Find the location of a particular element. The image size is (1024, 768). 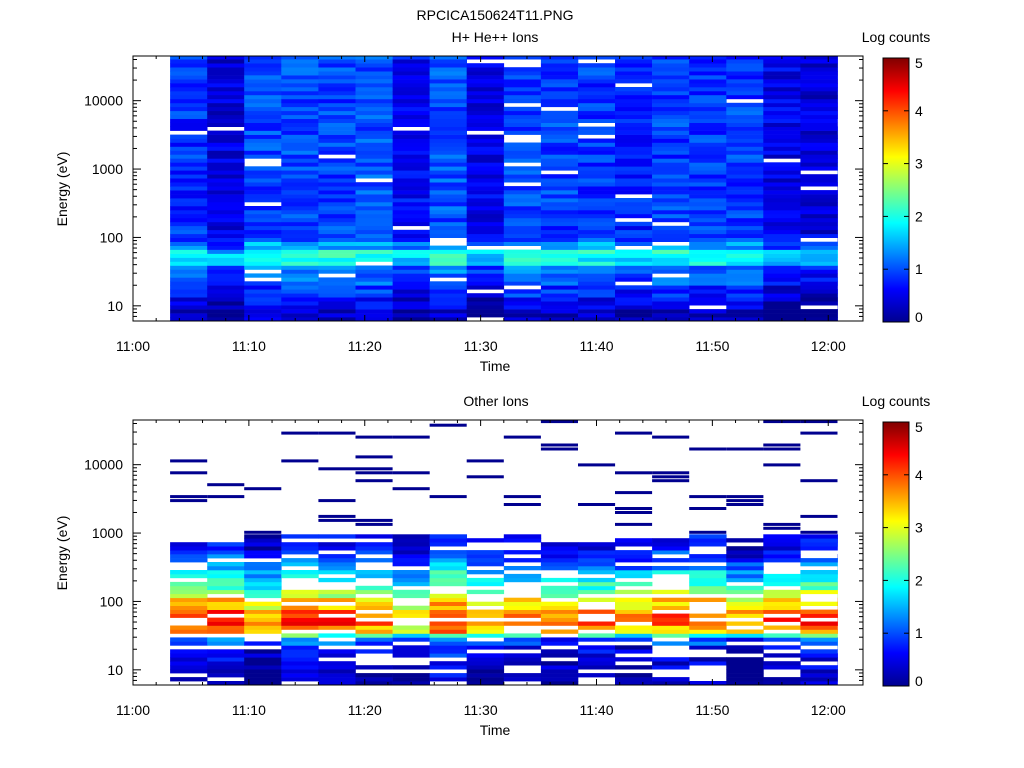

panel-top-colorbar is located at coordinates (896, 190).